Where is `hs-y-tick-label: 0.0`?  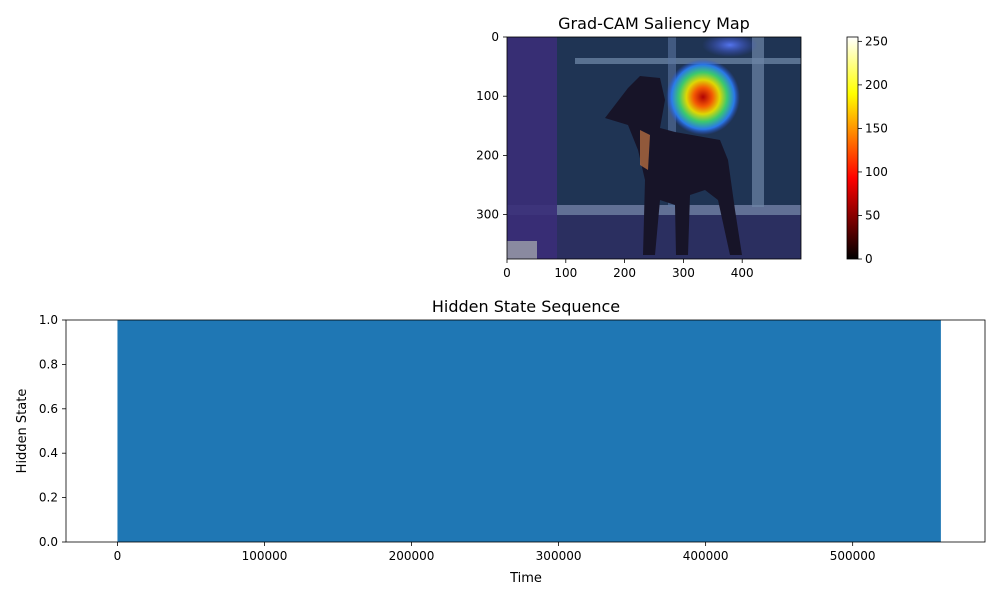 hs-y-tick-label: 0.0 is located at coordinates (48, 542).